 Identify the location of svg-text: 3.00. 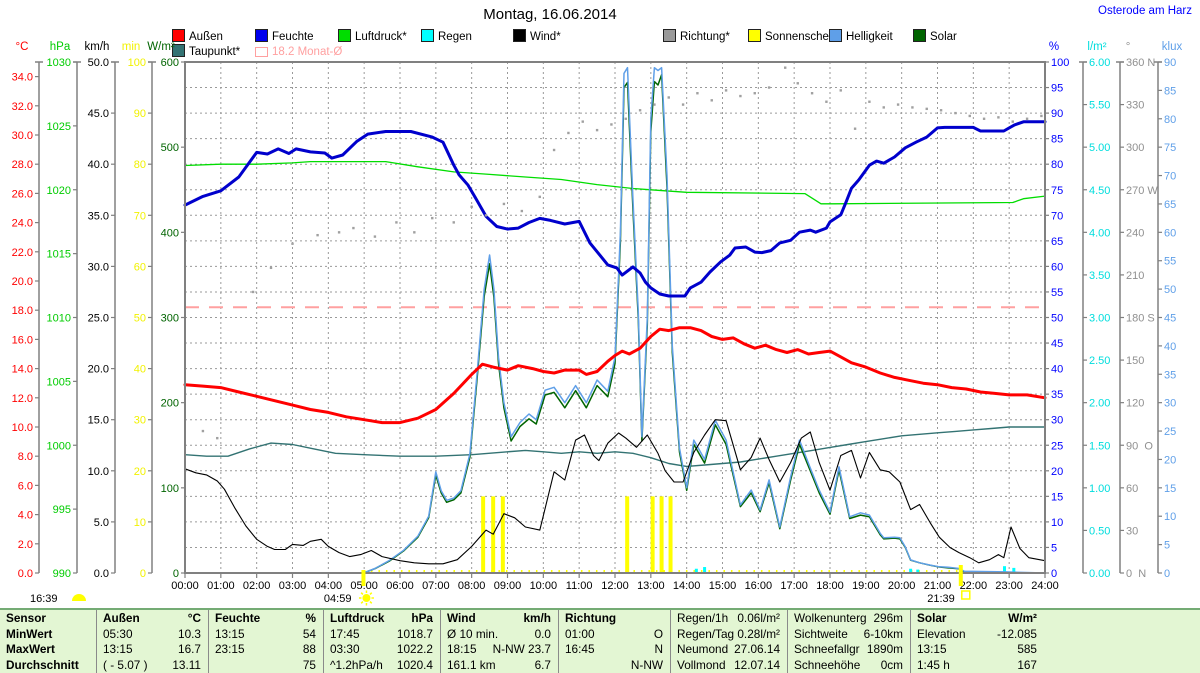
(1099, 319).